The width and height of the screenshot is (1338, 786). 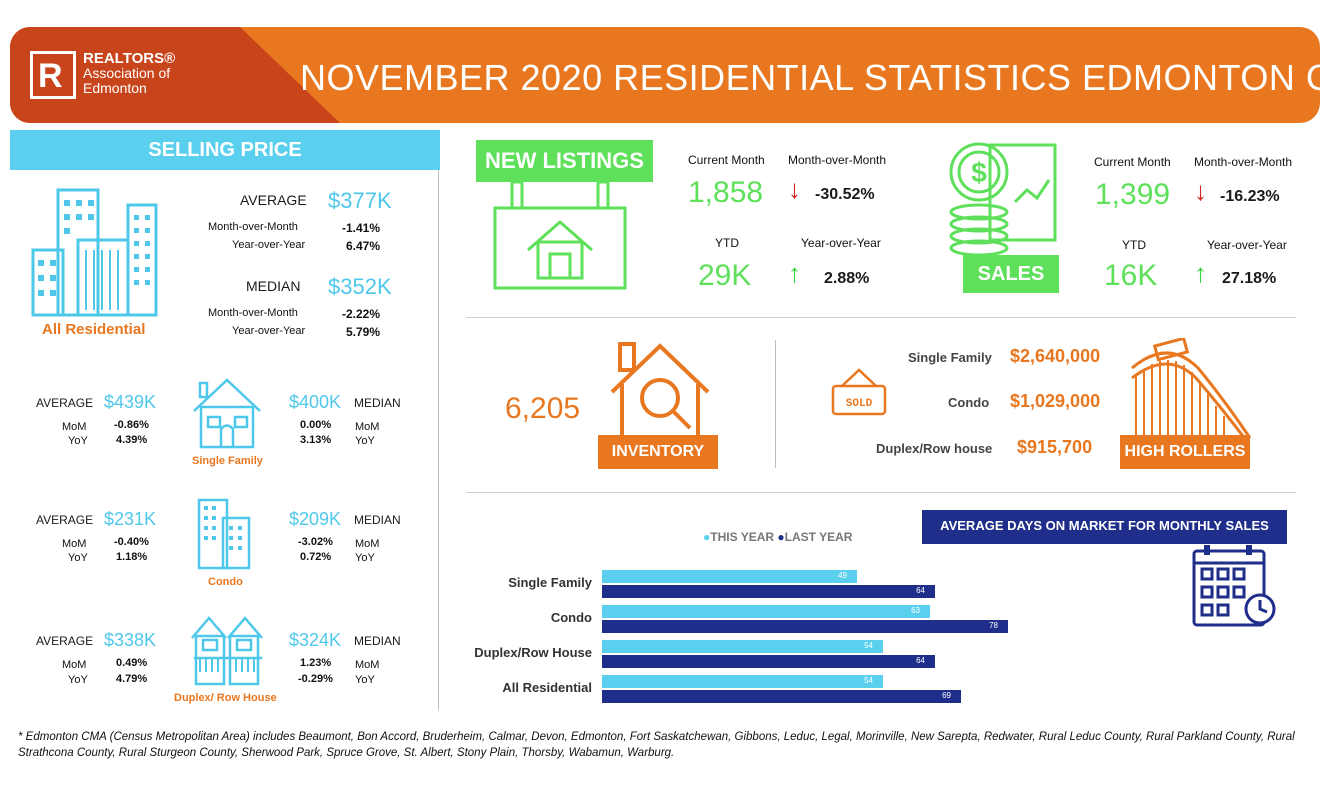 I want to click on sf-med-yoy-label: YoY, so click(x=365, y=441).